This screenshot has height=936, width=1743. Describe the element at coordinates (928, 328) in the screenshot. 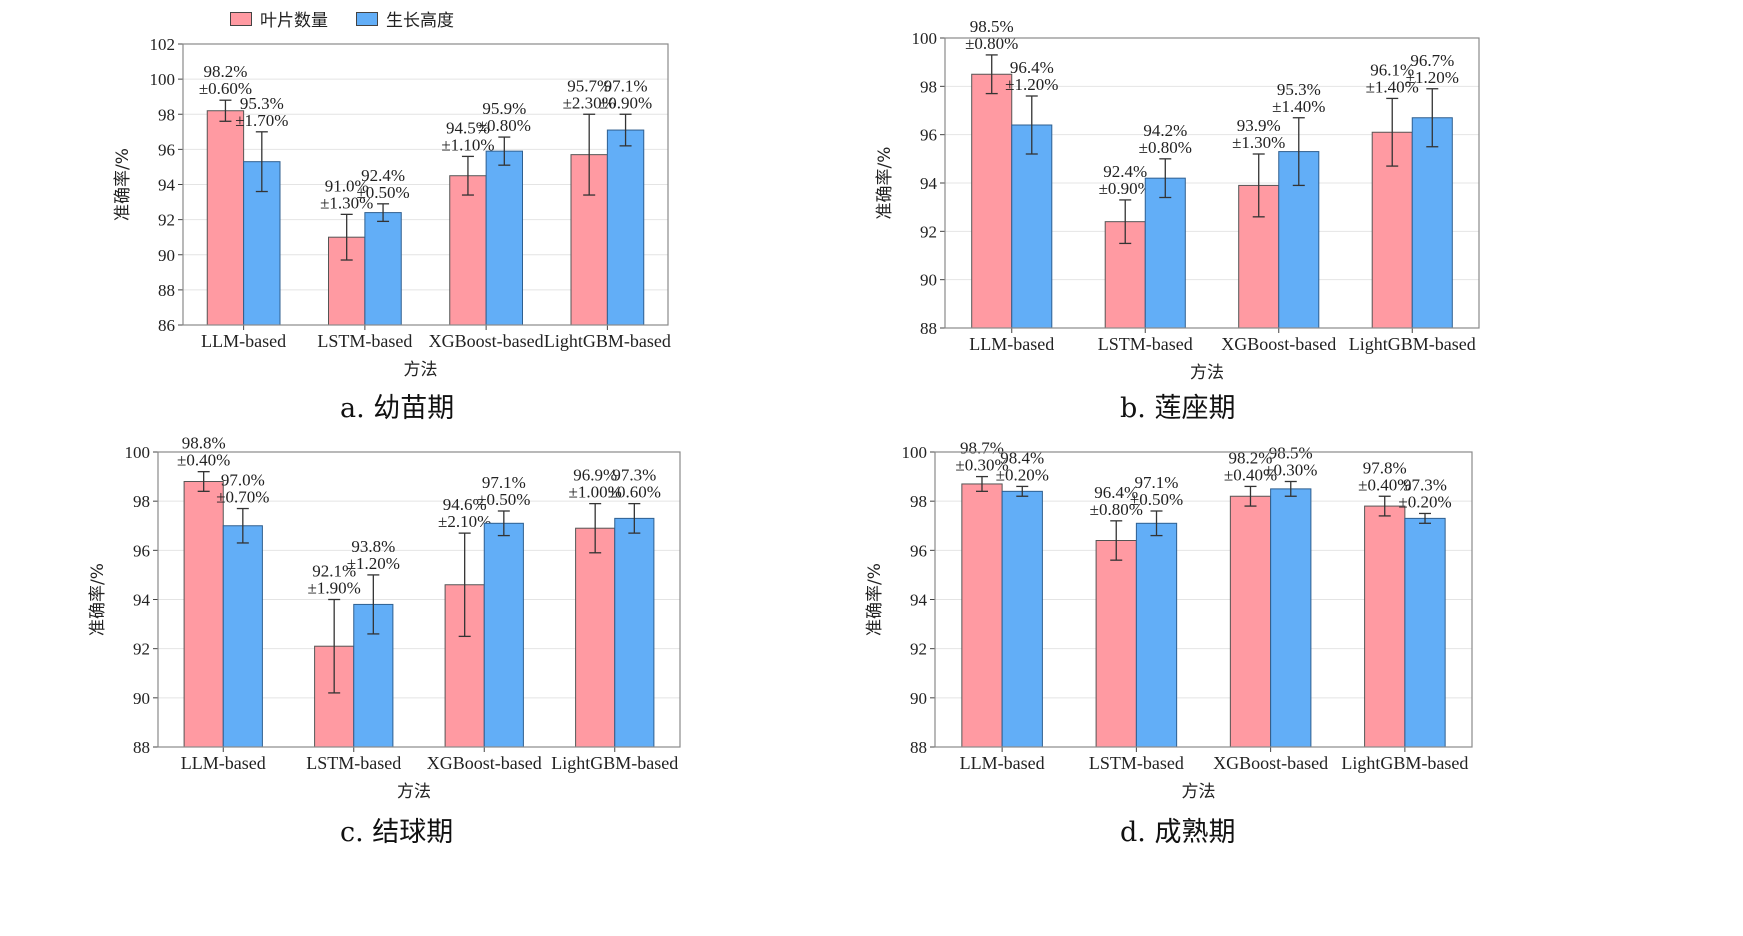

I see `y-tick-label-0: 88` at that location.